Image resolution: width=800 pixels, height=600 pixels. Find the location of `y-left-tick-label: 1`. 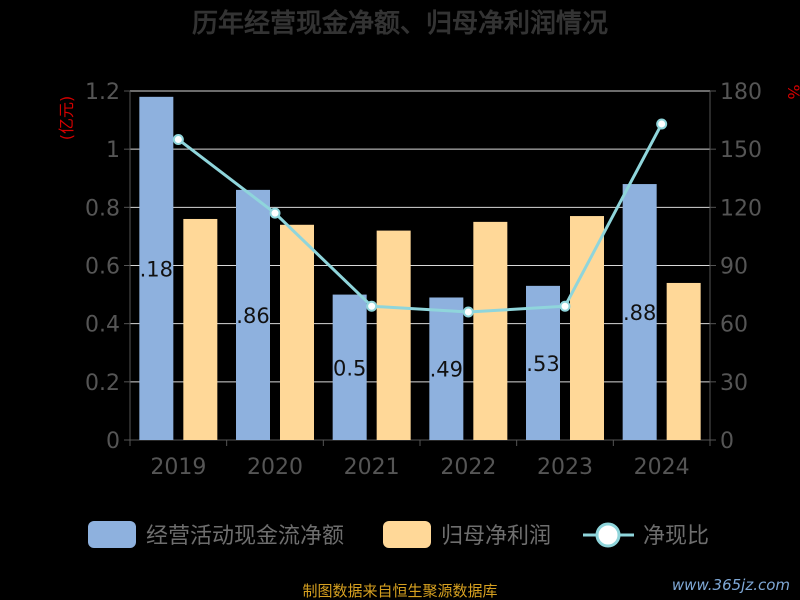

y-left-tick-label: 1 is located at coordinates (113, 150).